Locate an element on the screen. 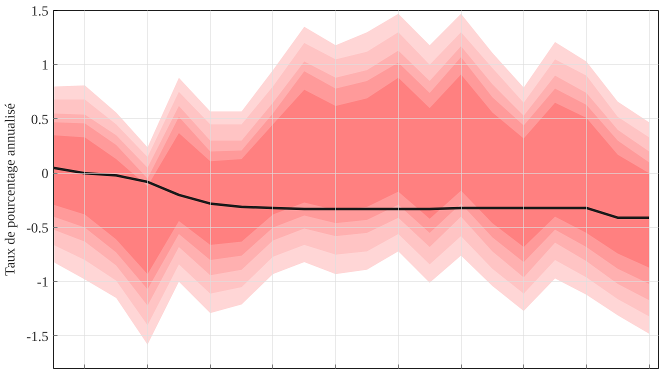 Image resolution: width=672 pixels, height=372 pixels. y-tick-label: 0 is located at coordinates (45, 174).